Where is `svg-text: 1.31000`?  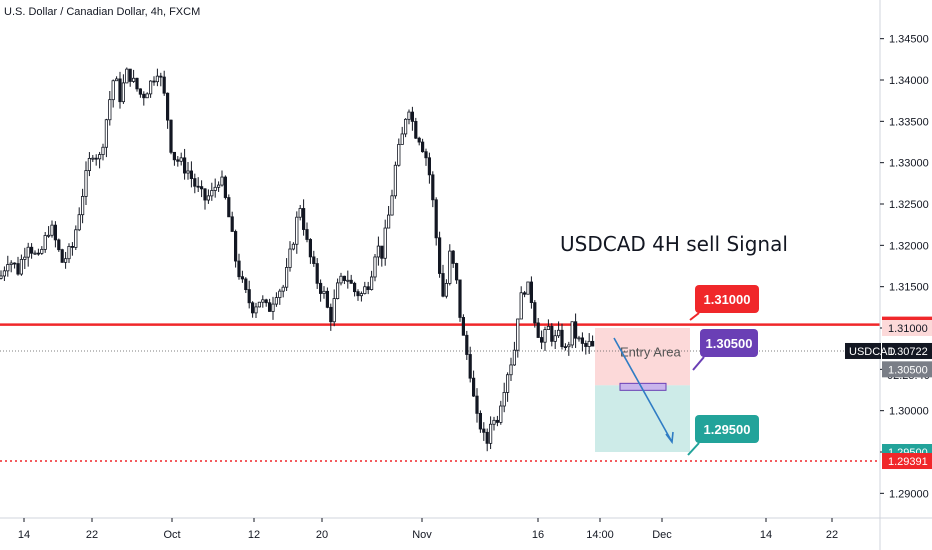 svg-text: 1.31000 is located at coordinates (727, 299).